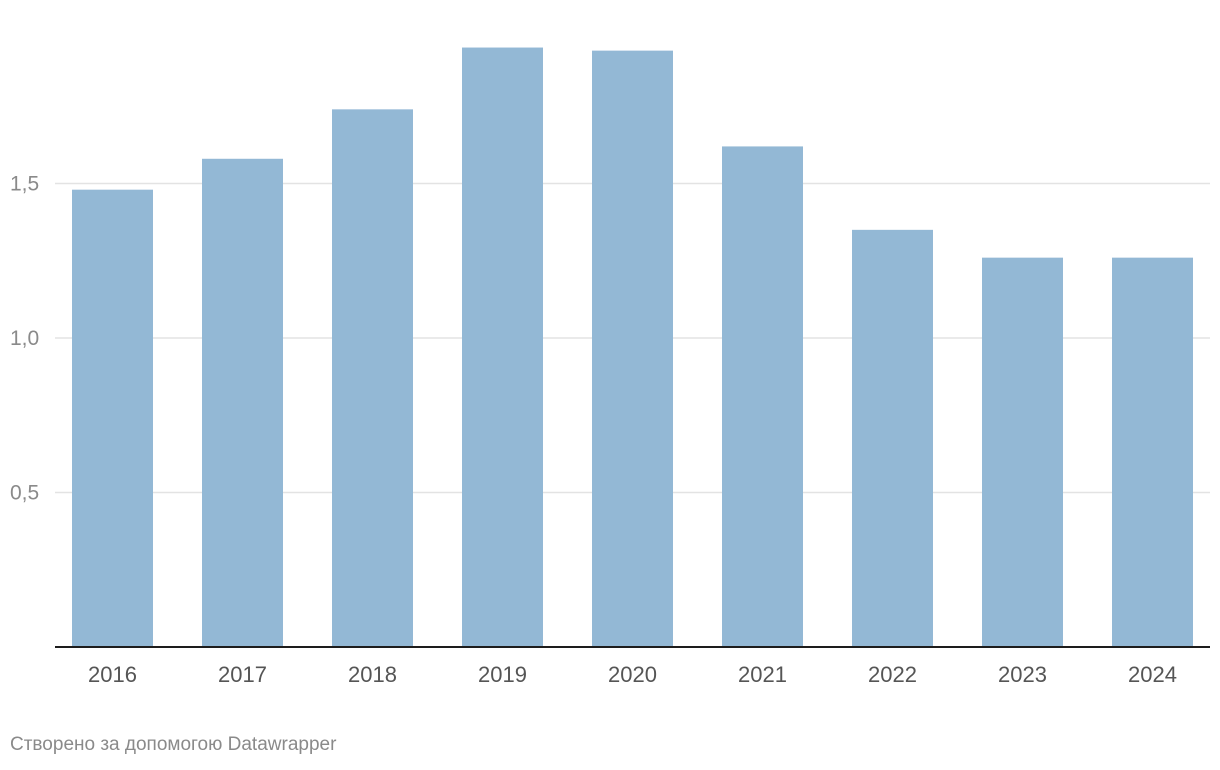  Describe the element at coordinates (372, 674) in the screenshot. I see `x-tick-label-2018: 2018` at that location.